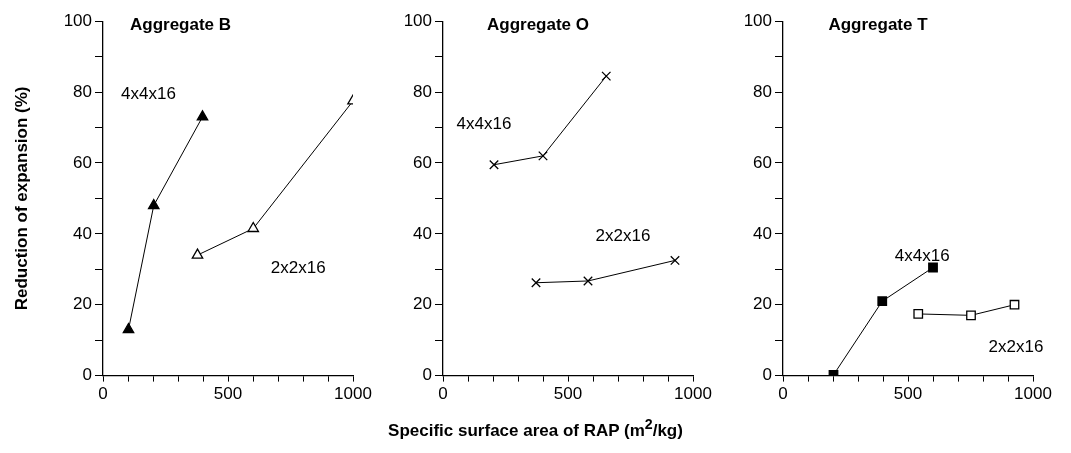 Image resolution: width=1071 pixels, height=453 pixels. What do you see at coordinates (21, 198) in the screenshot?
I see `y-axis-title: Reduction of expansion (%)` at bounding box center [21, 198].